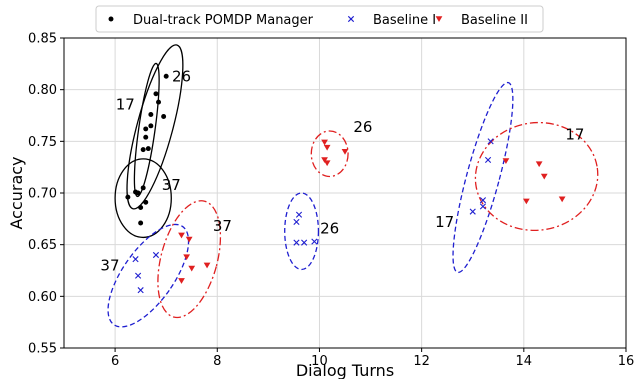  I want to click on x-tick-label: 10, so click(319, 361).